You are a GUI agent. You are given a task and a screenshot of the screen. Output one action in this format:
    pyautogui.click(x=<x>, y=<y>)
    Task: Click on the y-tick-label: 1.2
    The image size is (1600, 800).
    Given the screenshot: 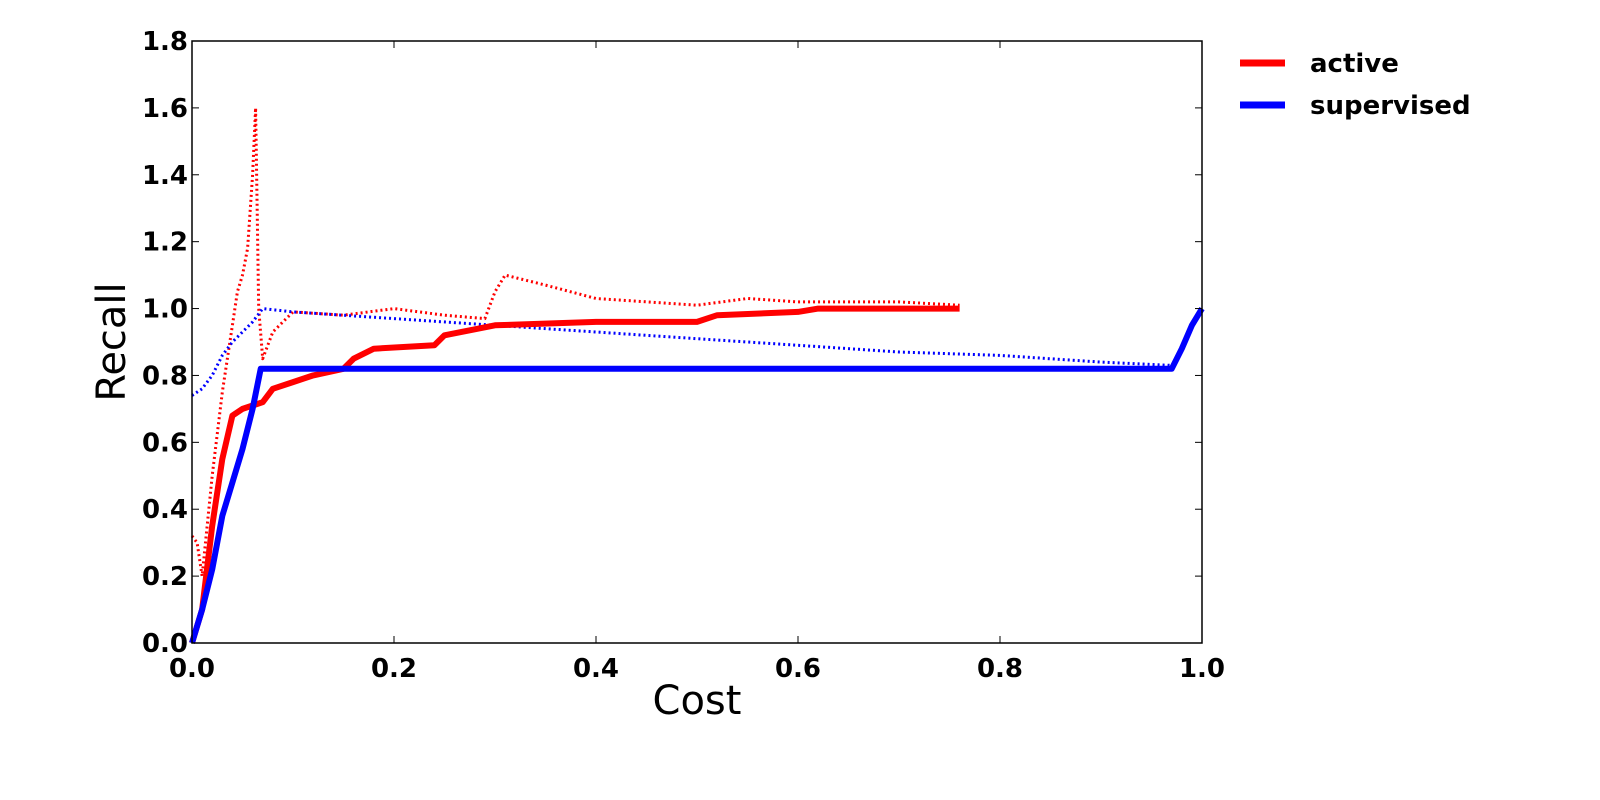 What is the action you would take?
    pyautogui.click(x=165, y=243)
    